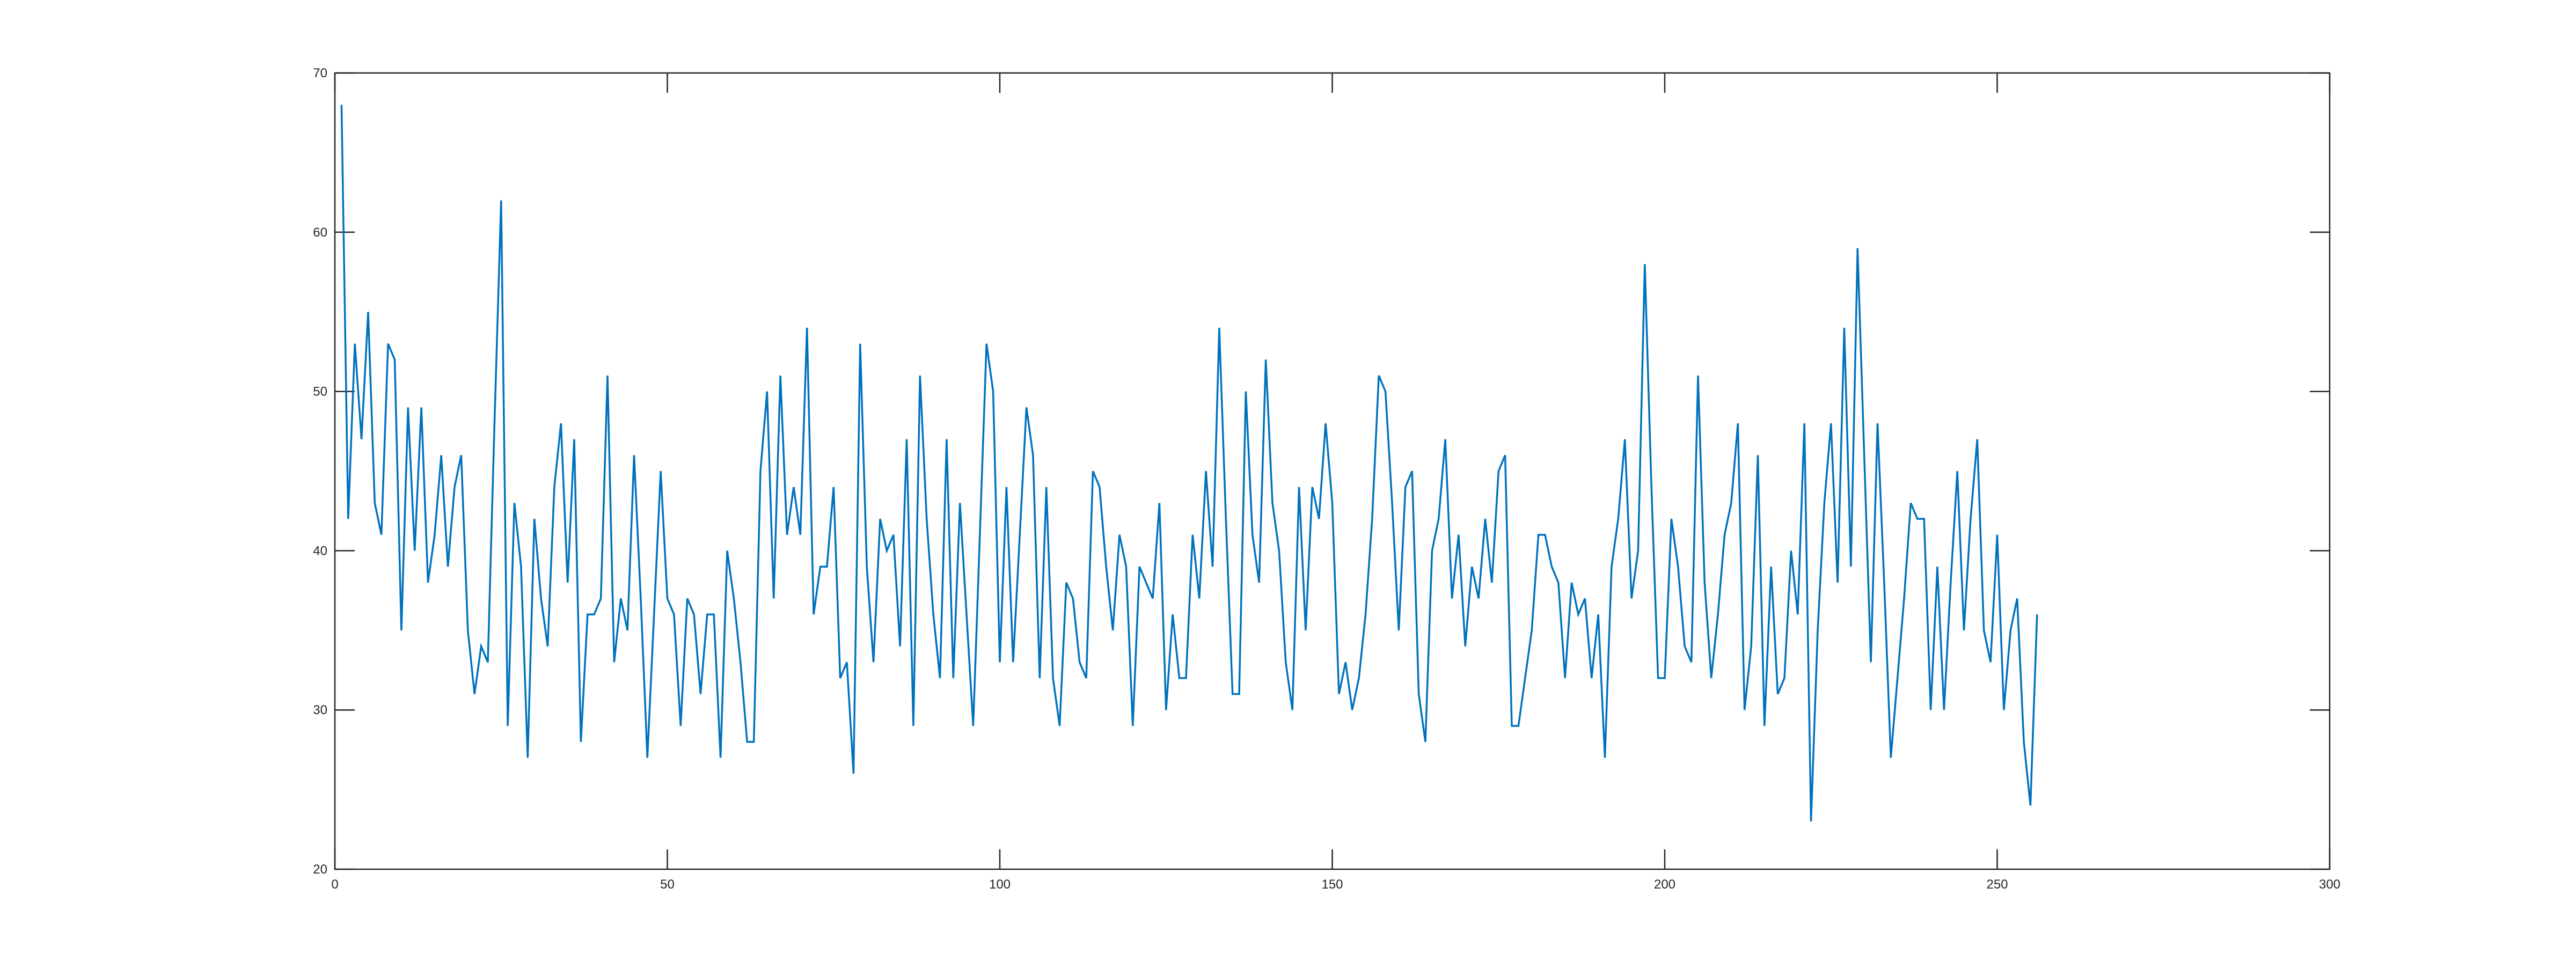 This screenshot has width=2576, height=976. What do you see at coordinates (1000, 885) in the screenshot?
I see `x-tick-label: 100` at bounding box center [1000, 885].